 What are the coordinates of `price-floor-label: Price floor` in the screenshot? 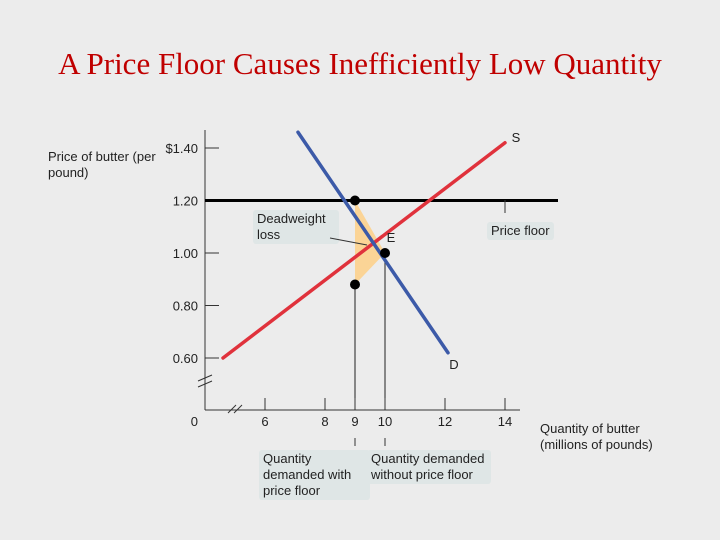 It's located at (520, 231).